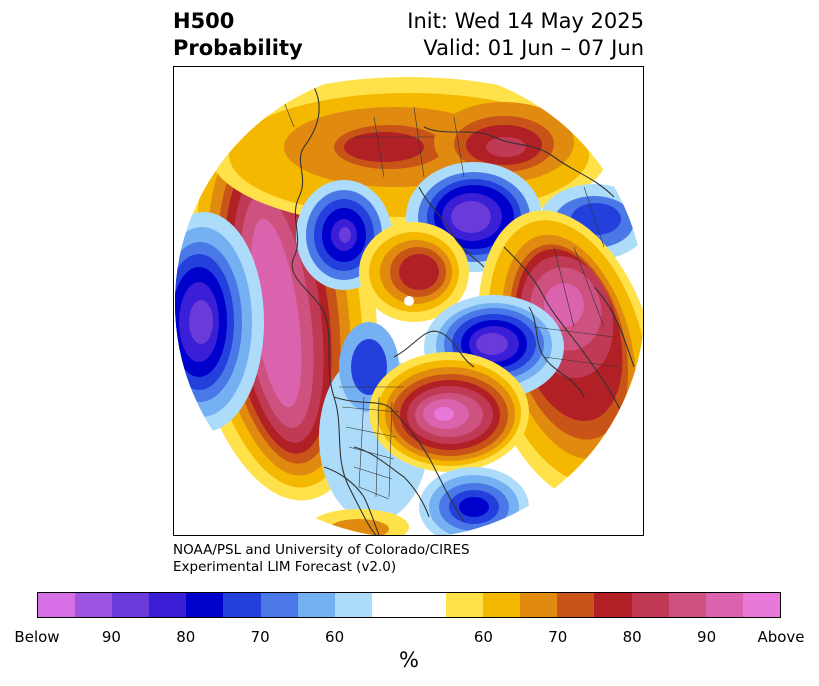 The image size is (819, 686). I want to click on colorbar, so click(409, 605).